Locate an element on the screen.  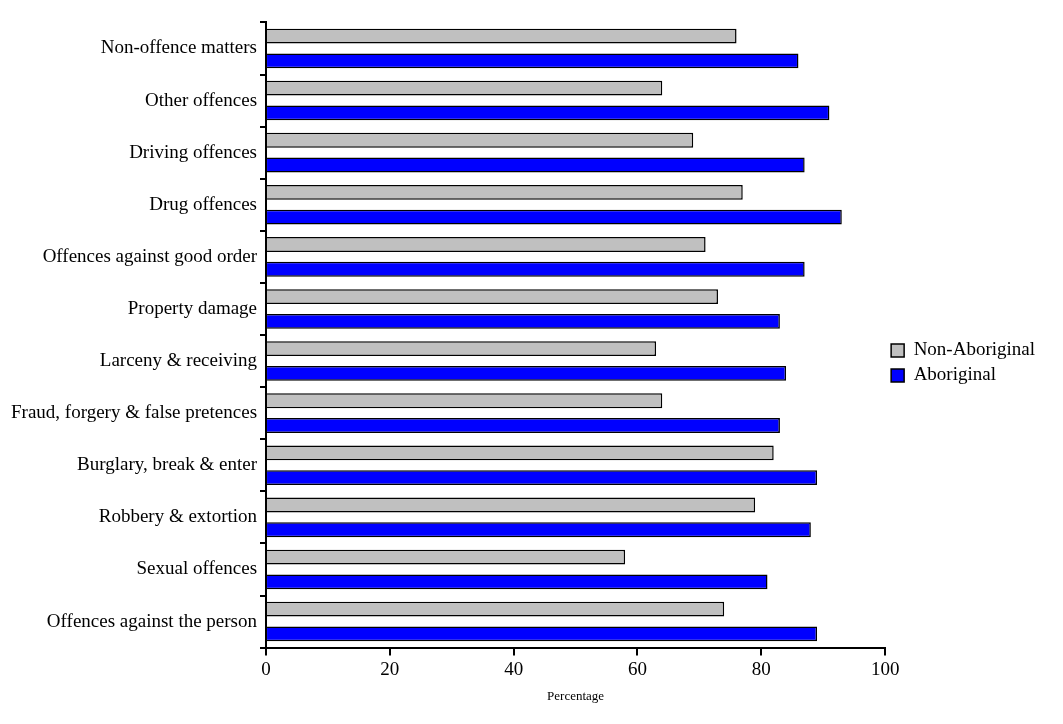
y-tick-label: Offences against good order is located at coordinates (150, 255).